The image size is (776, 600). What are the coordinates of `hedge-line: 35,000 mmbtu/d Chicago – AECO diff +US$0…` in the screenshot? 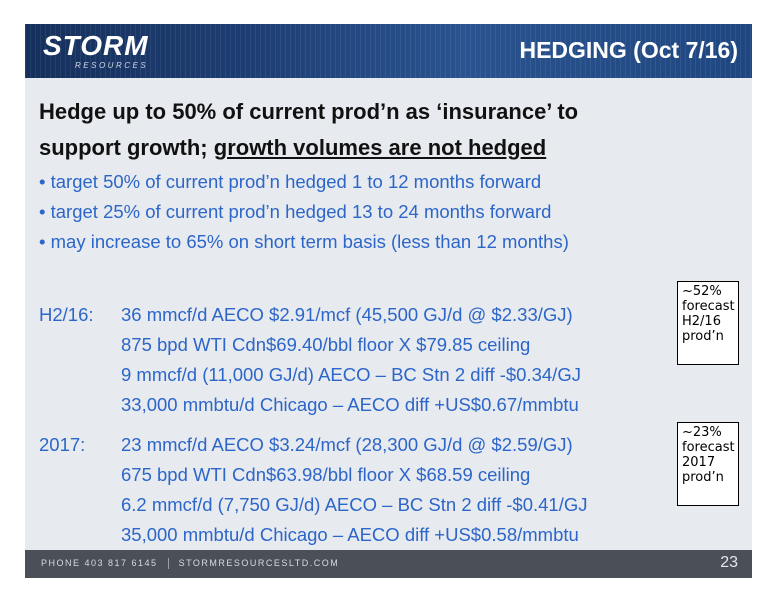 It's located at (350, 534).